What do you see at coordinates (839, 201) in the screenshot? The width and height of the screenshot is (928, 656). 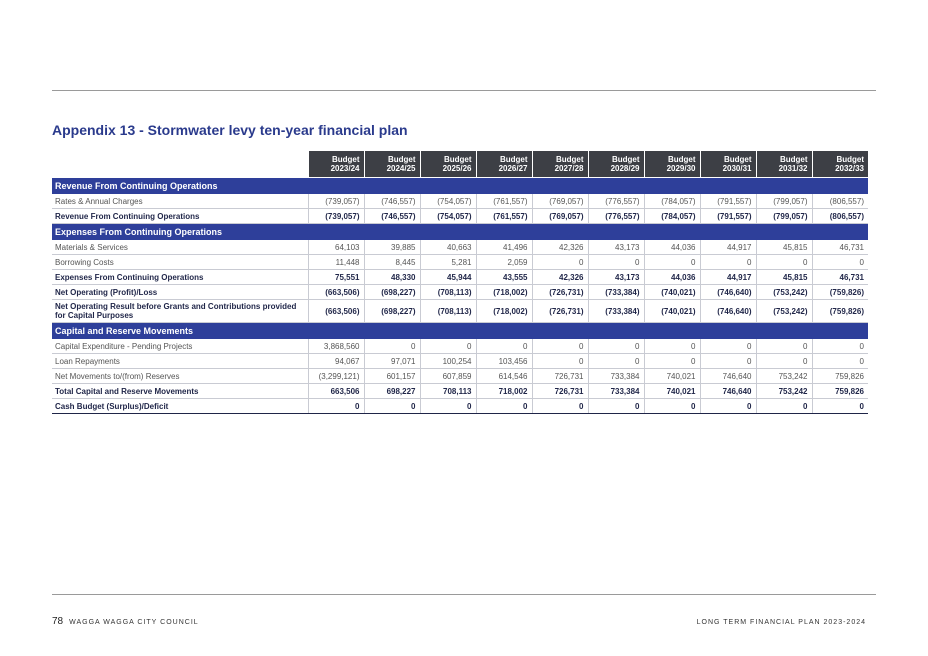 I see `table-cell: (806,557)` at bounding box center [839, 201].